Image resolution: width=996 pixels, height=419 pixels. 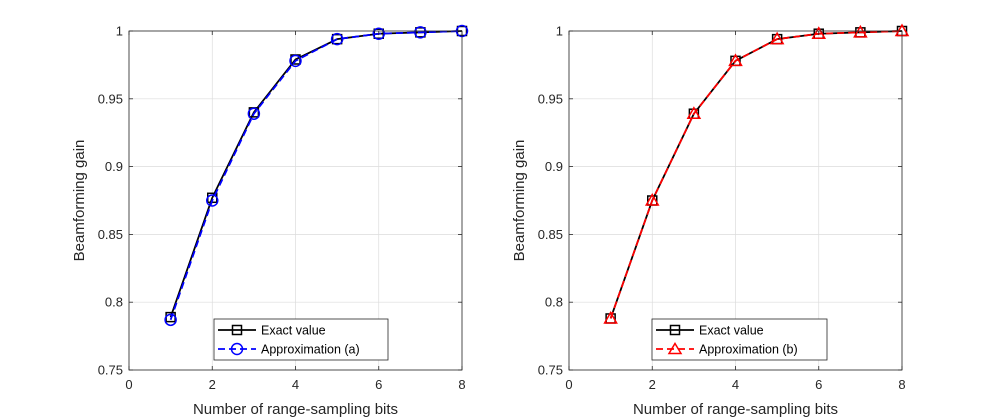 I want to click on x-tick-label-left-1: 2, so click(x=212, y=384).